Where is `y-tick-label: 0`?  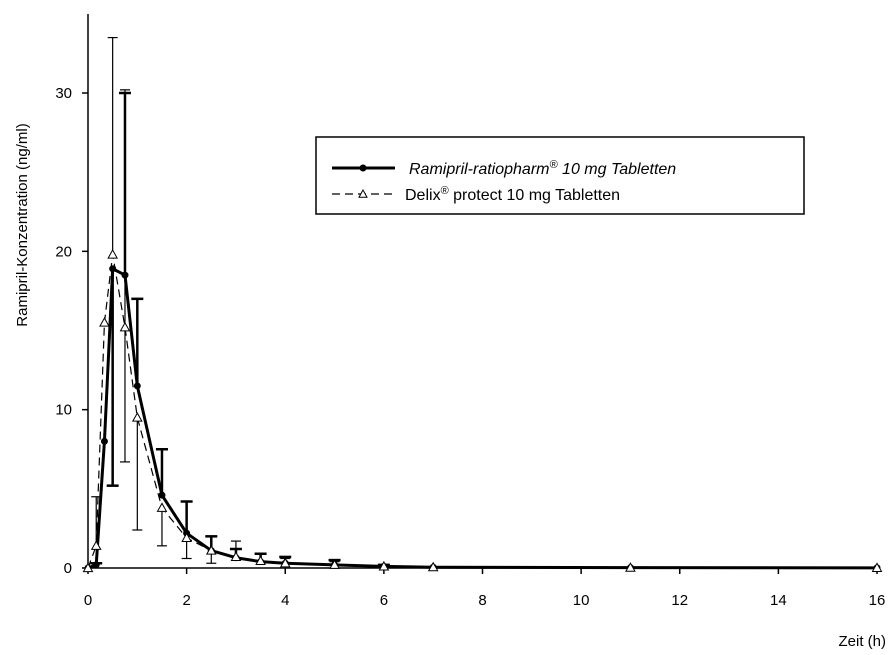 y-tick-label: 0 is located at coordinates (68, 568).